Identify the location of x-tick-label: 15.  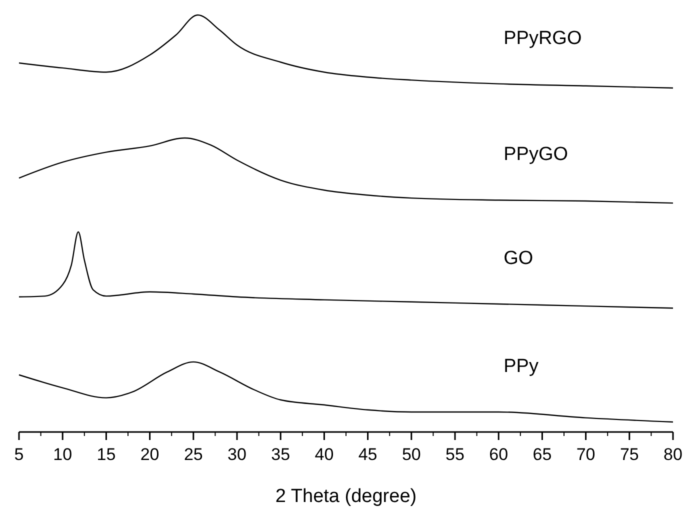
(106, 454).